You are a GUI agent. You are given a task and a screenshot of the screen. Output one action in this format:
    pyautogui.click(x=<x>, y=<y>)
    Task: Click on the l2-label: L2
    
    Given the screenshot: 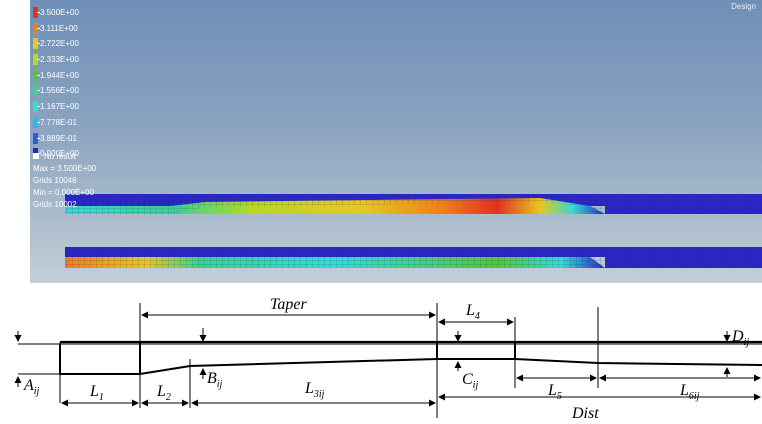 What is the action you would take?
    pyautogui.click(x=163, y=393)
    